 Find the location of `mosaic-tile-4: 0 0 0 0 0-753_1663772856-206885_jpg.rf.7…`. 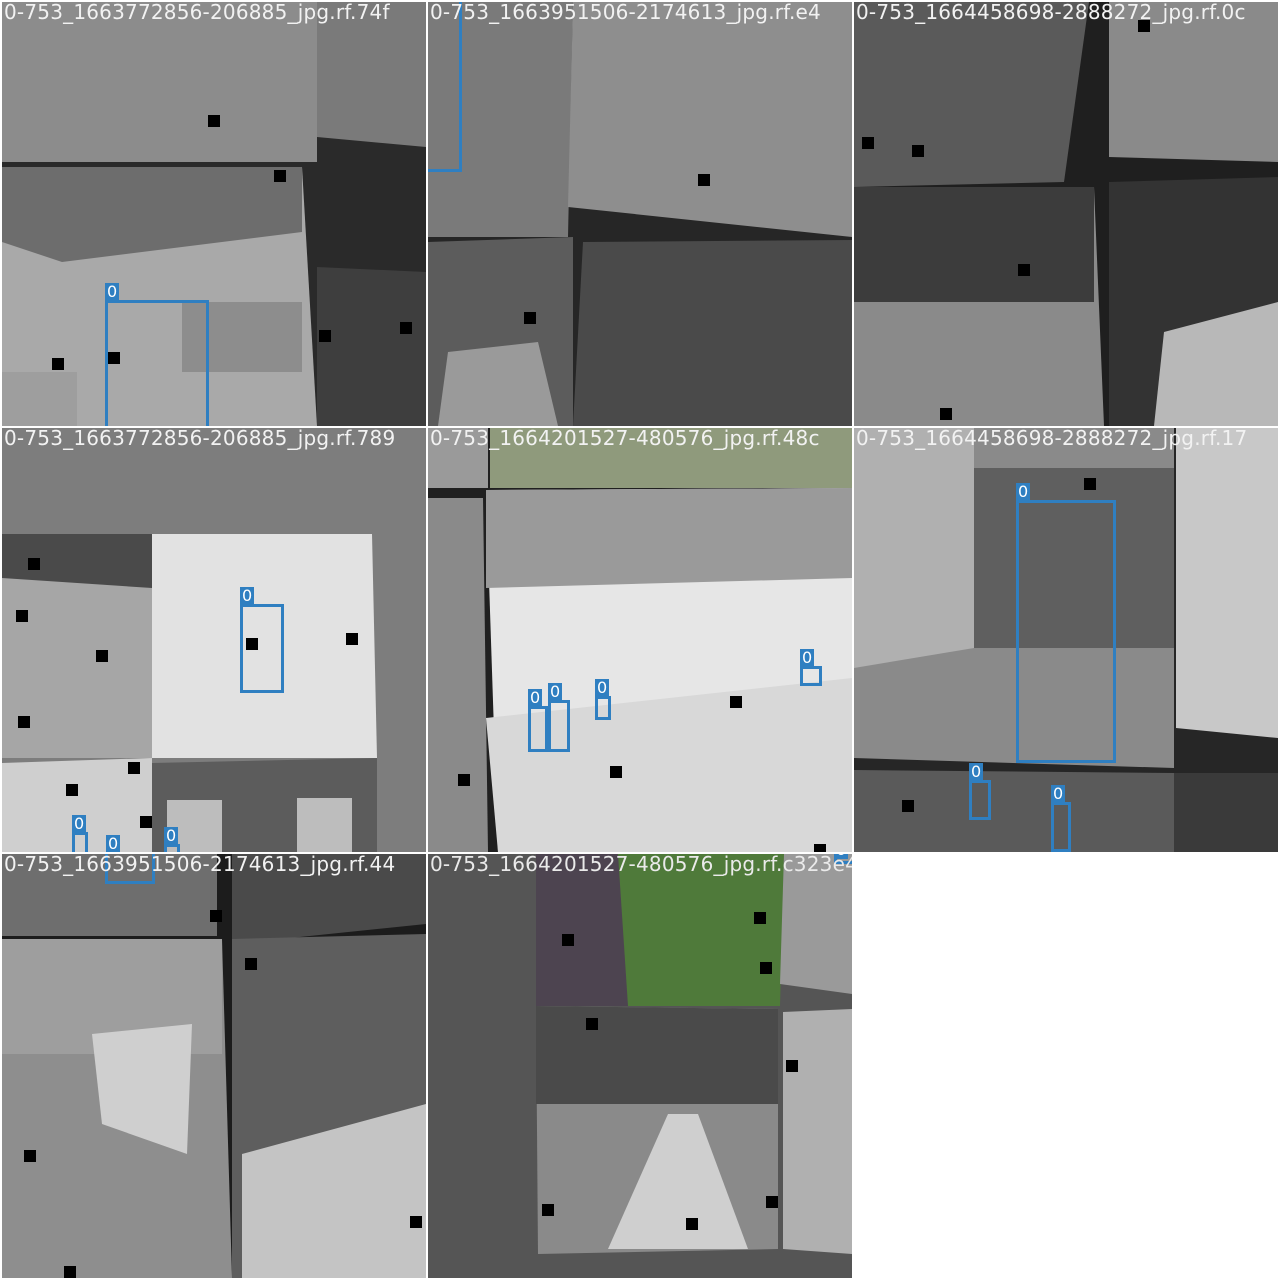

mosaic-tile-4: 0 0 0 0 0-753_1663772856-206885_jpg.rf.7… is located at coordinates (214, 640).